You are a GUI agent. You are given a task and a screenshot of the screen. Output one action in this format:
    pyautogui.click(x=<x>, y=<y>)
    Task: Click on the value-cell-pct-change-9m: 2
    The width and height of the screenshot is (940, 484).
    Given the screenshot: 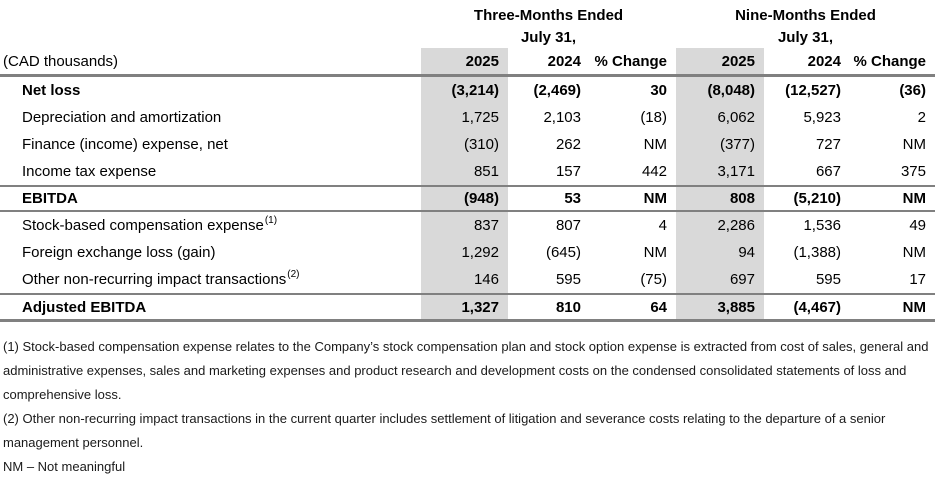 What is the action you would take?
    pyautogui.click(x=921, y=117)
    